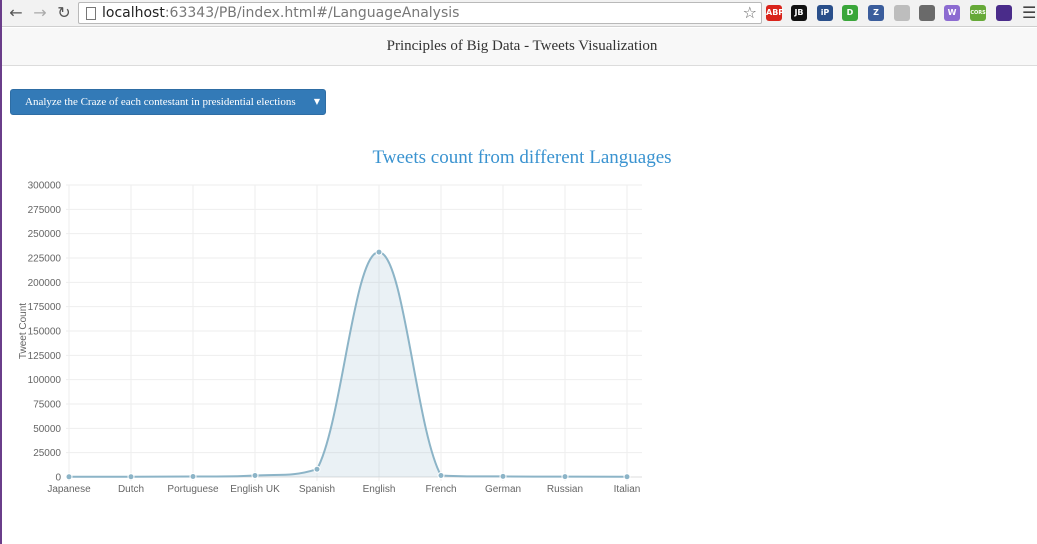 Image resolution: width=1037 pixels, height=544 pixels. What do you see at coordinates (45, 283) in the screenshot?
I see `y-tick-label: 200000` at bounding box center [45, 283].